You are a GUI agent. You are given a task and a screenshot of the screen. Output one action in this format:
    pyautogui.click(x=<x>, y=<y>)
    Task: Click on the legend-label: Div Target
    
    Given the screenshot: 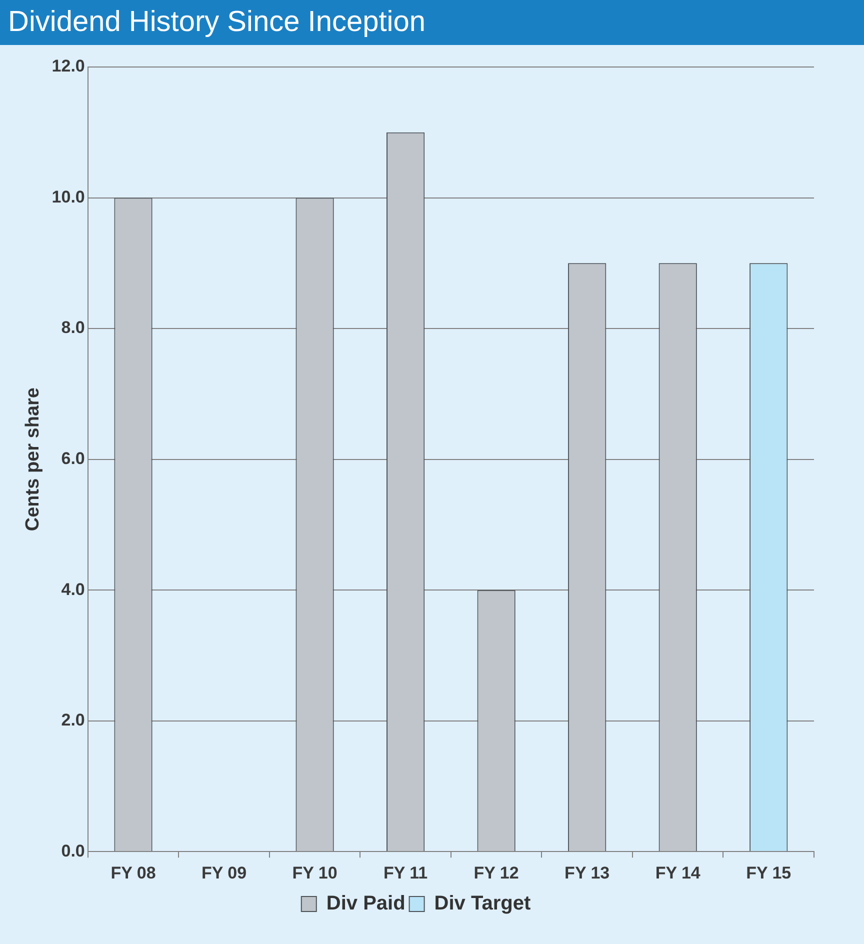 What is the action you would take?
    pyautogui.click(x=482, y=903)
    